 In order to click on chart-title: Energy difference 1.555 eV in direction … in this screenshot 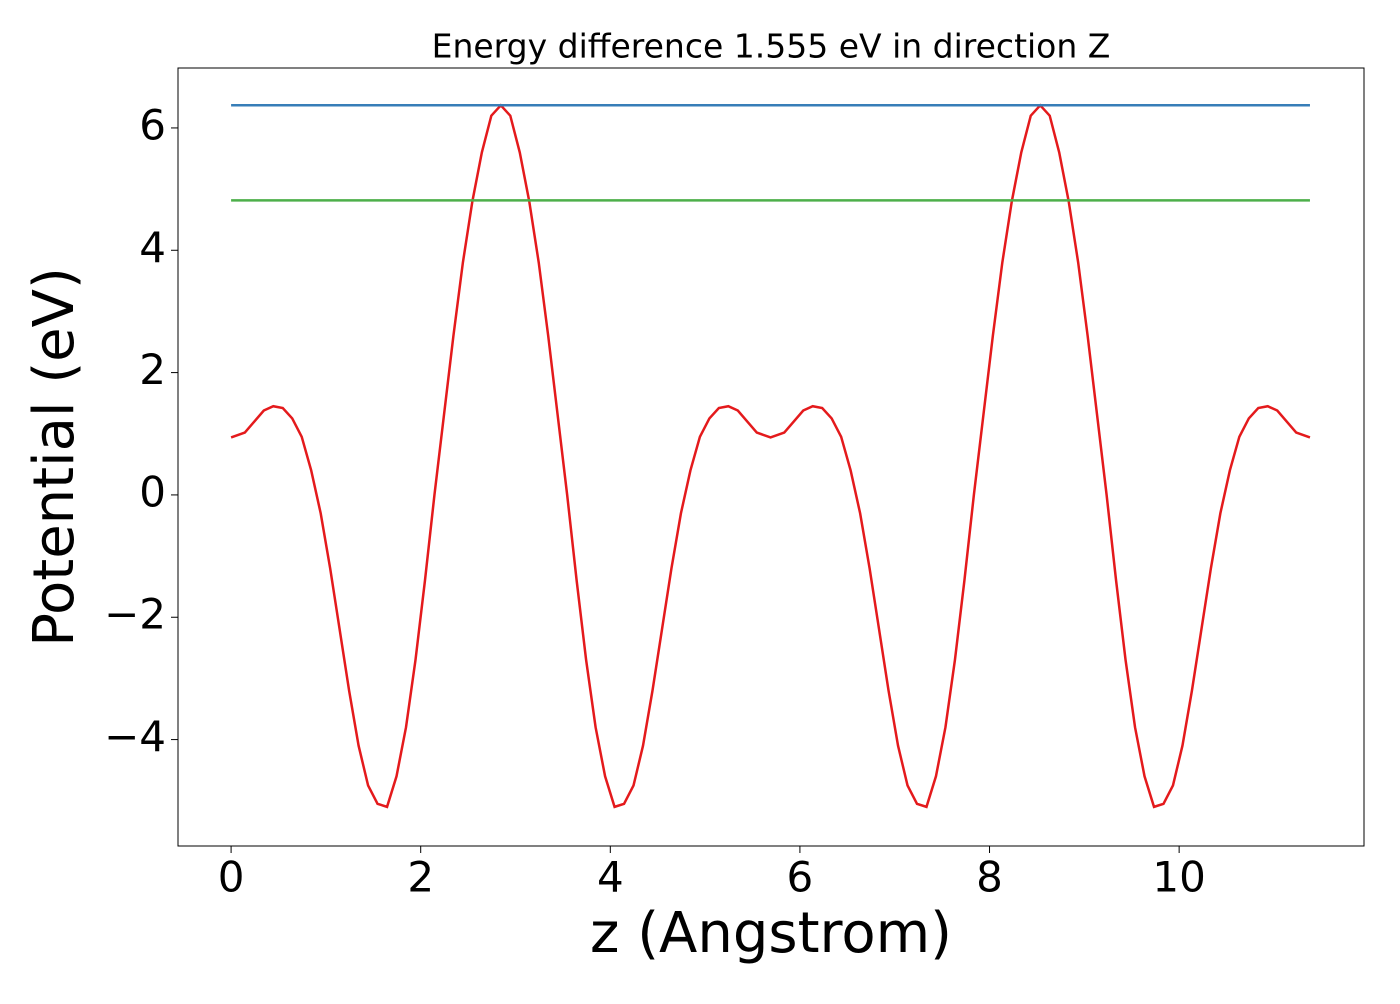, I will do `click(771, 46)`.